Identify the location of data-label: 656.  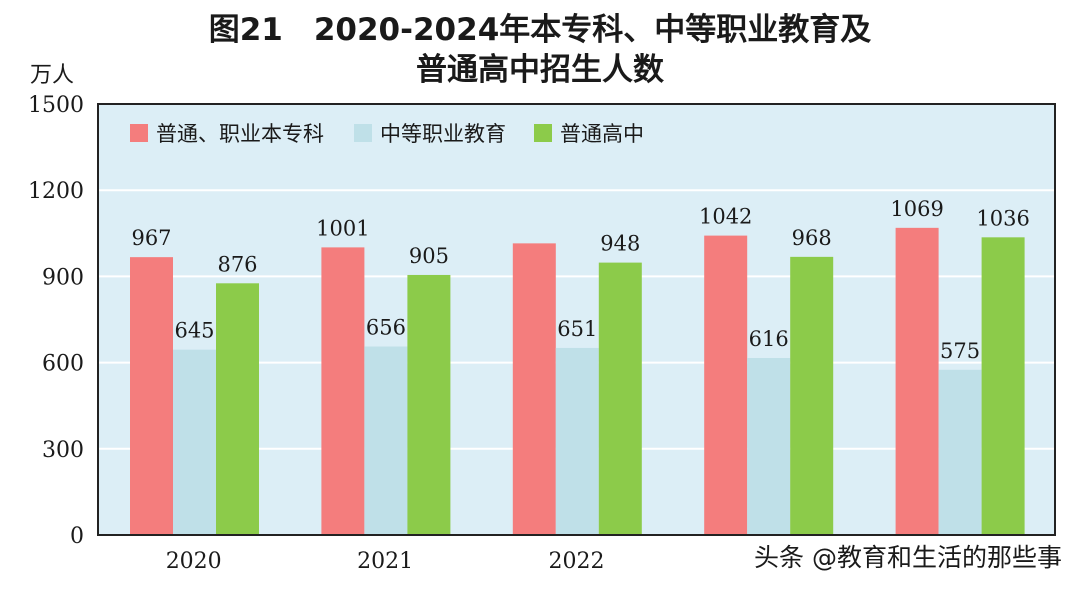
(386, 328).